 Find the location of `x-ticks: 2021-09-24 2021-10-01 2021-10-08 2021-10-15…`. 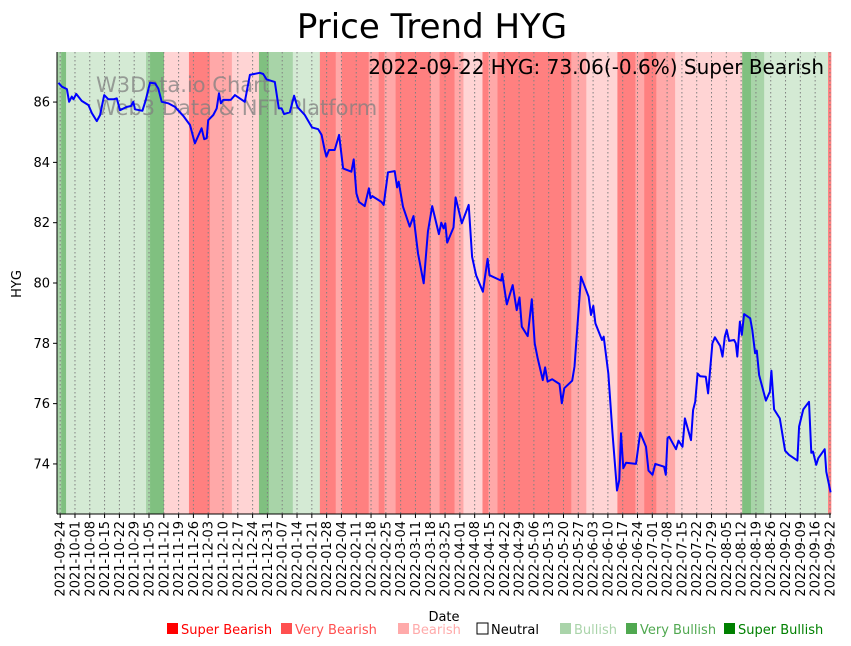

x-ticks: 2021-09-24 2021-10-01 2021-10-08 2021-10-15… is located at coordinates (446, 555).